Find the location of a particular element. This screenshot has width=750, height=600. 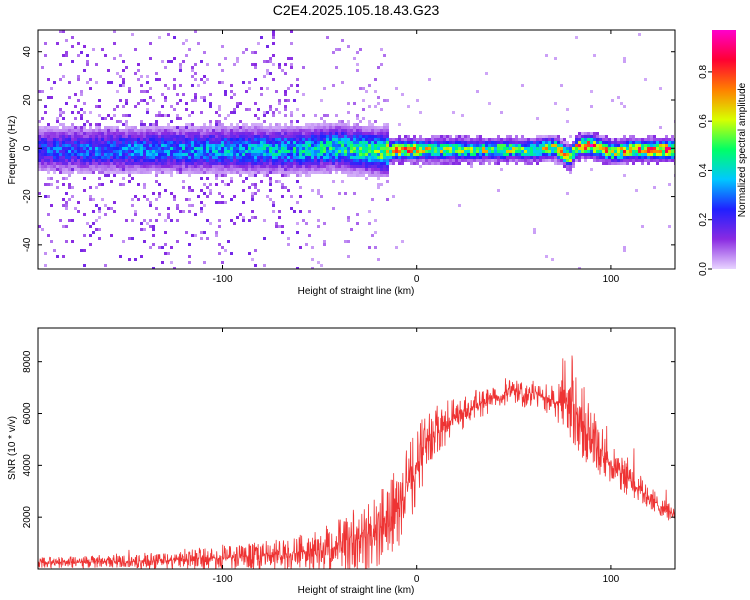

spectrogram-x-axis-label: Height of straight line (km) is located at coordinates (356, 291).